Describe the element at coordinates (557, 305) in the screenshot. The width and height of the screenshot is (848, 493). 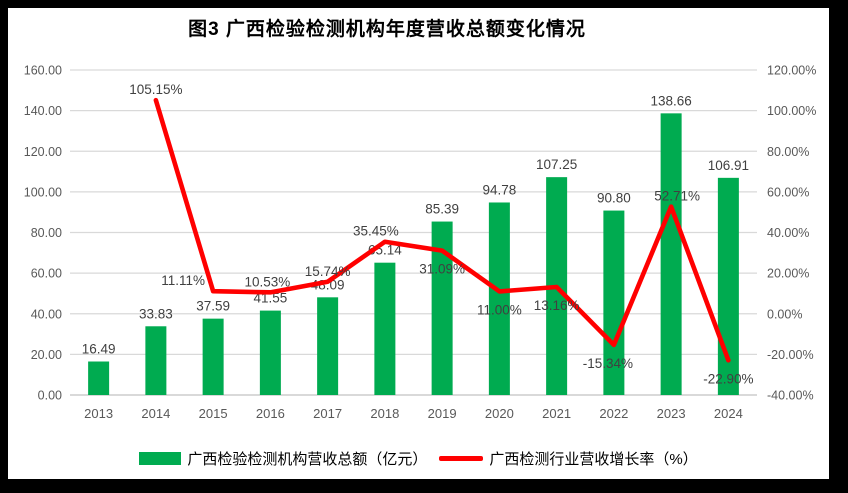
I see `line-value-label: 13.16%` at that location.